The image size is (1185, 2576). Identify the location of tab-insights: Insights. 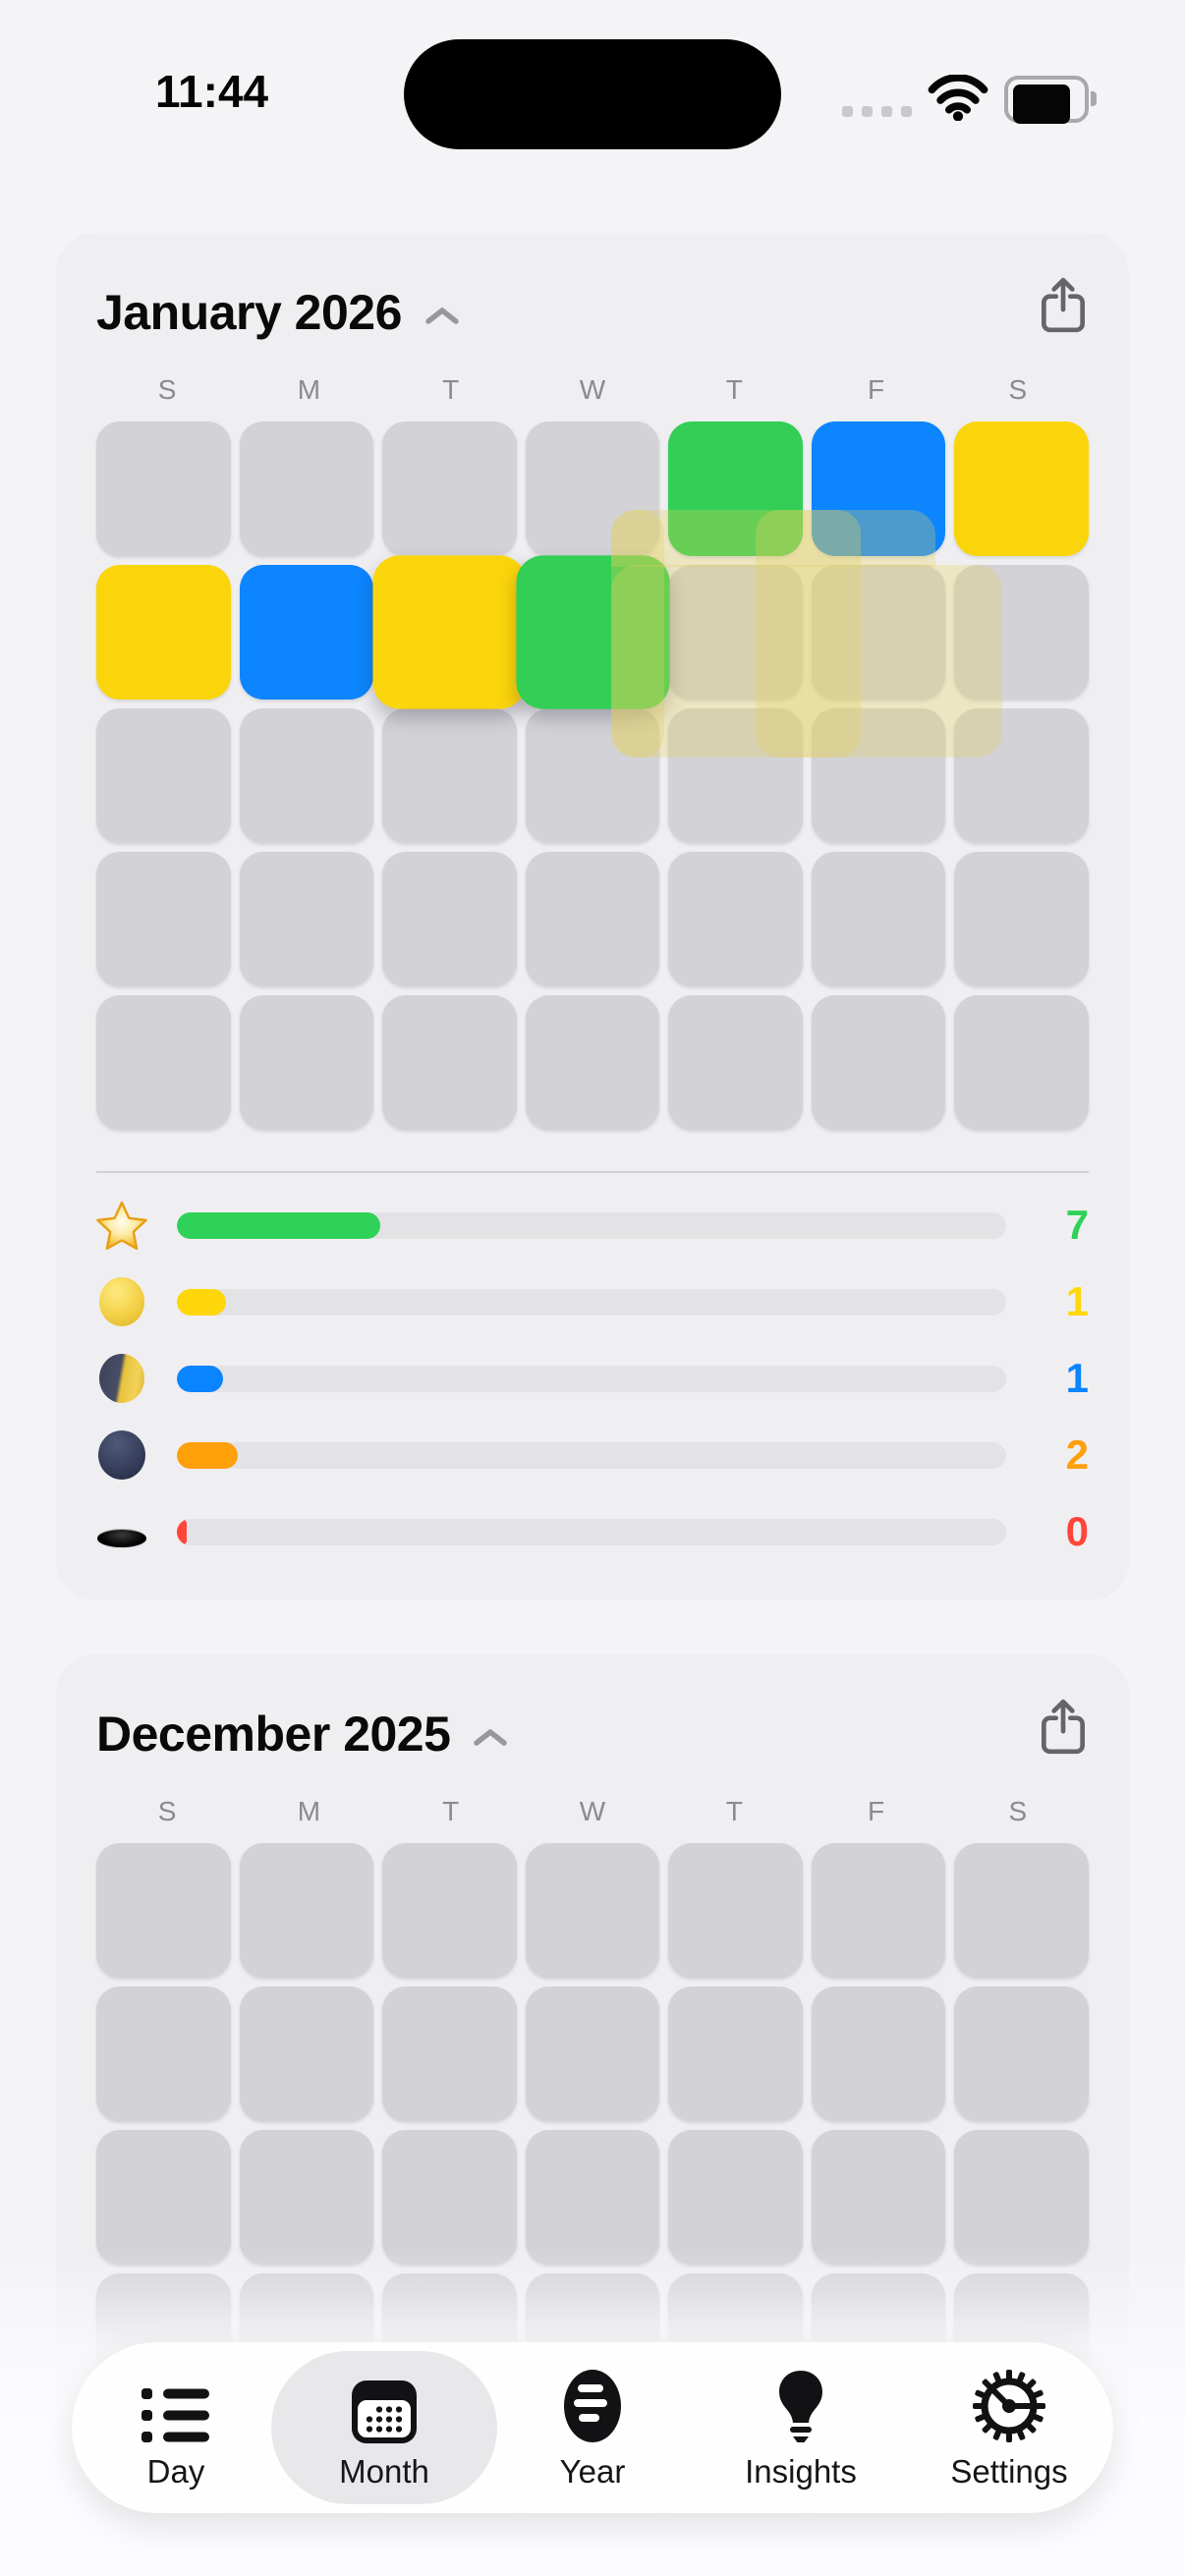
(801, 2427).